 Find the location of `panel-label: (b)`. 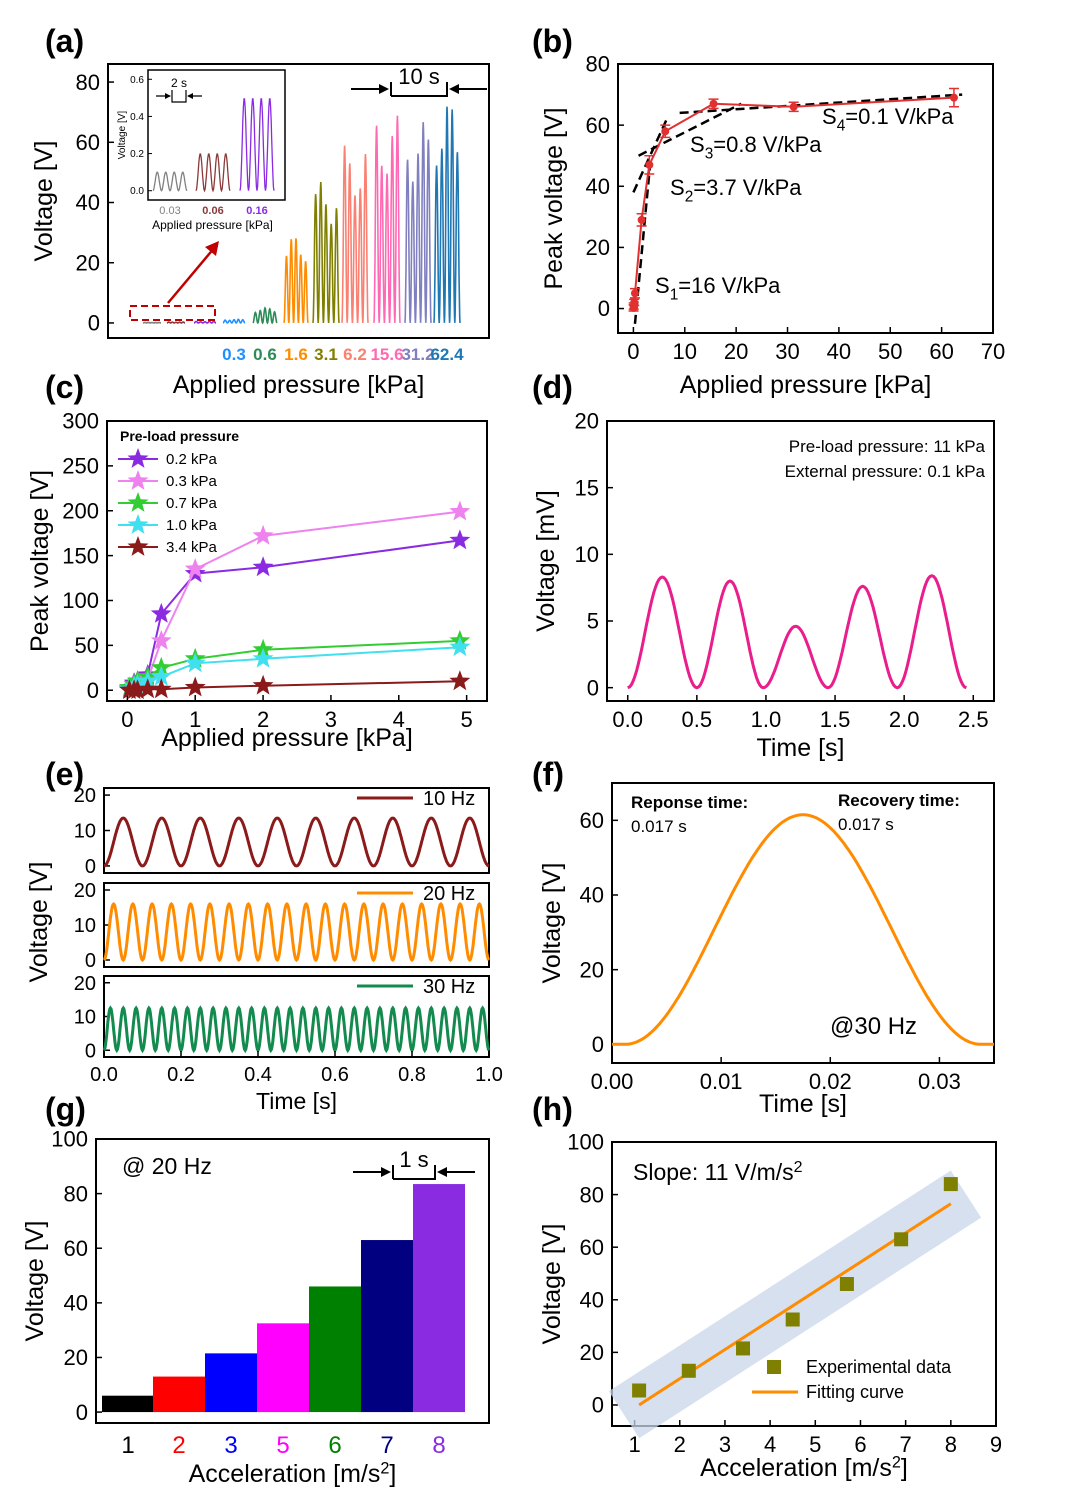

panel-label: (b) is located at coordinates (552, 41).